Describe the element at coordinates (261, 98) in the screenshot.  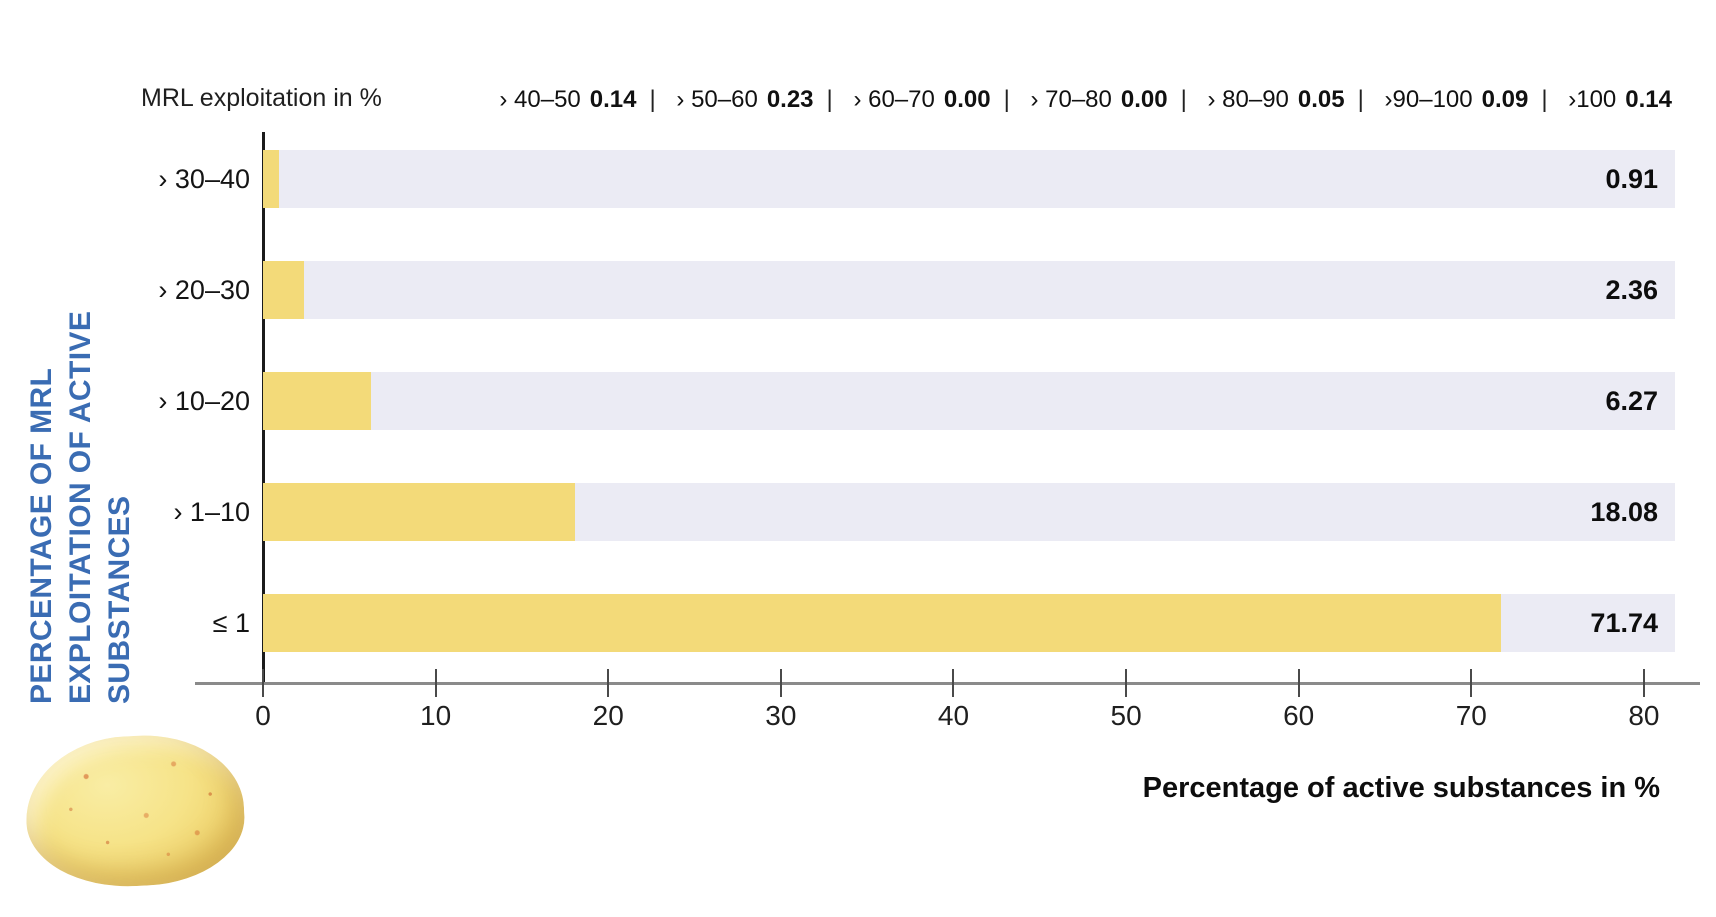
I see `axis-unit-label: MRL exploitation in %` at that location.